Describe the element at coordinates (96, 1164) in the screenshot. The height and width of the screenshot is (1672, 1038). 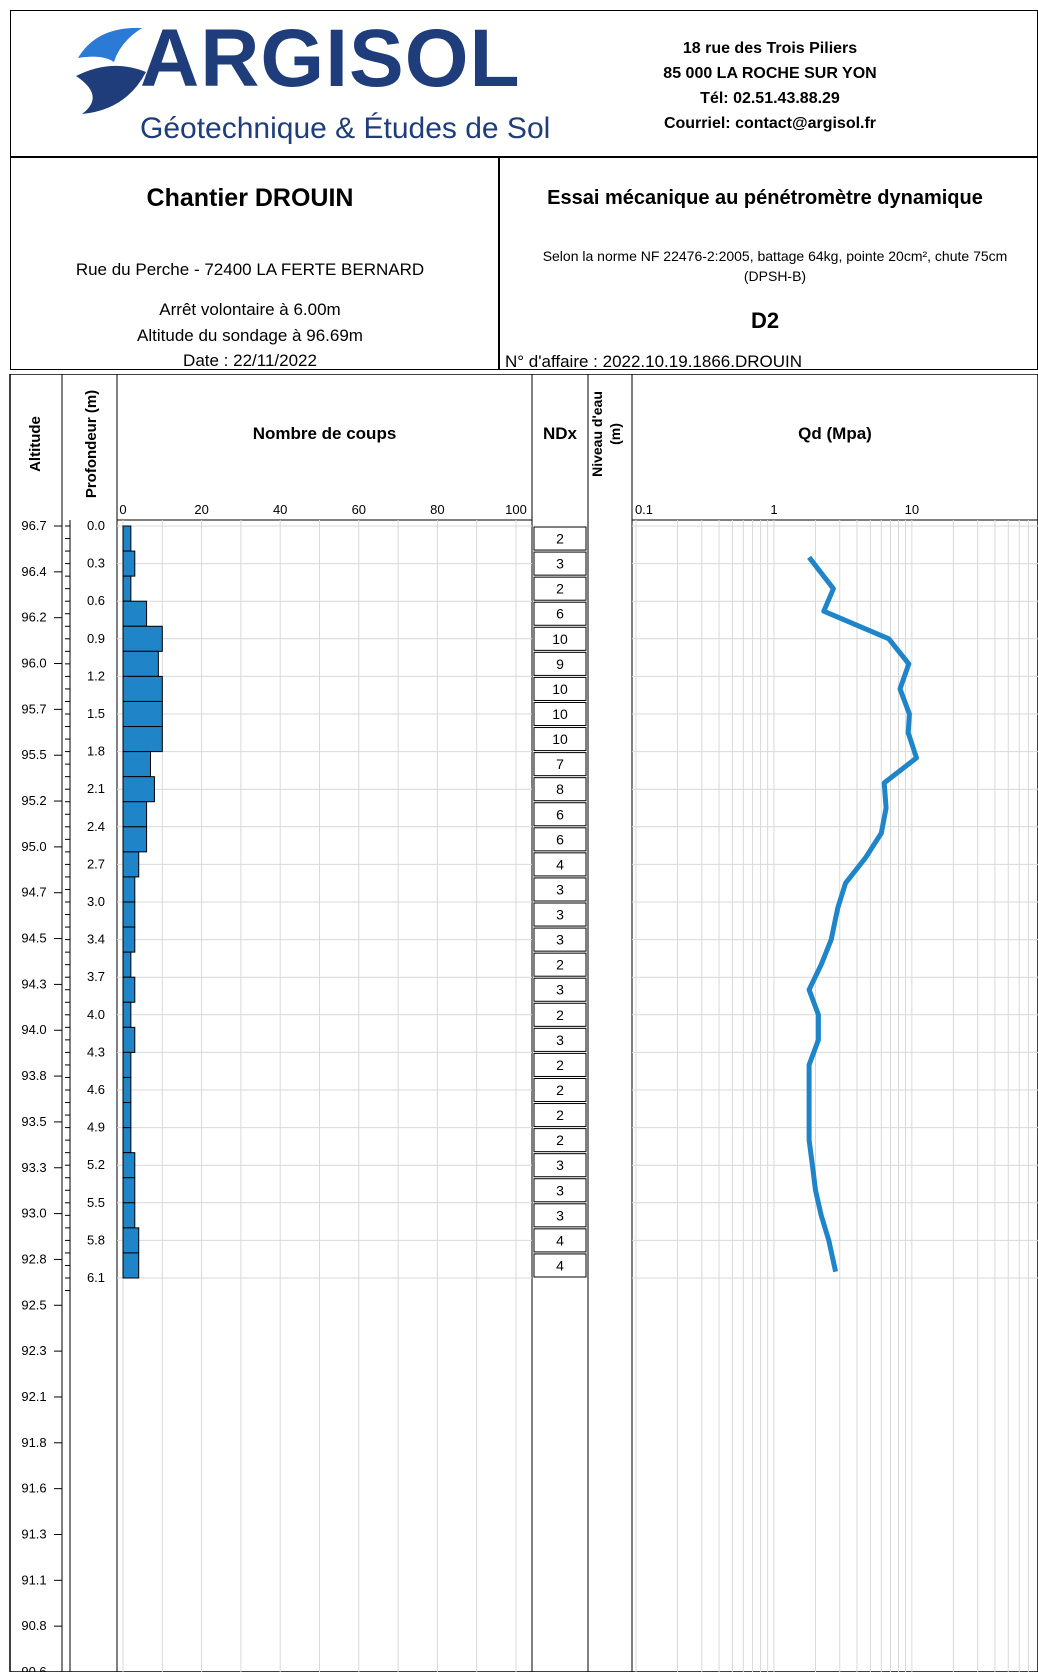
I see `depth-tick-label: 5.2` at that location.